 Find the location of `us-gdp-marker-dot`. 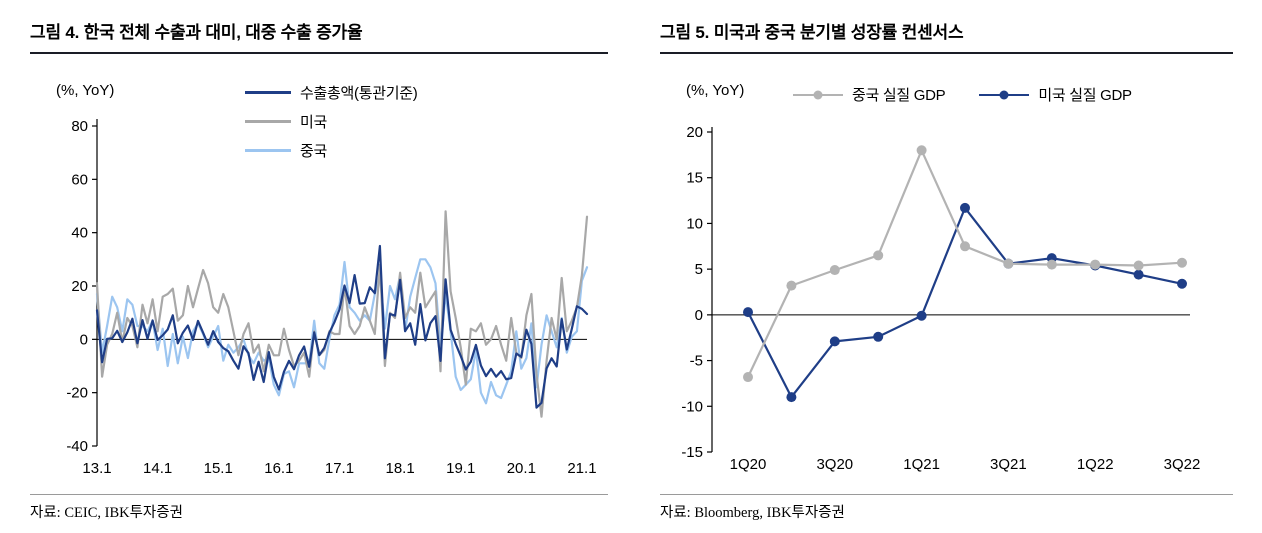

us-gdp-marker-dot is located at coordinates (1004, 94).